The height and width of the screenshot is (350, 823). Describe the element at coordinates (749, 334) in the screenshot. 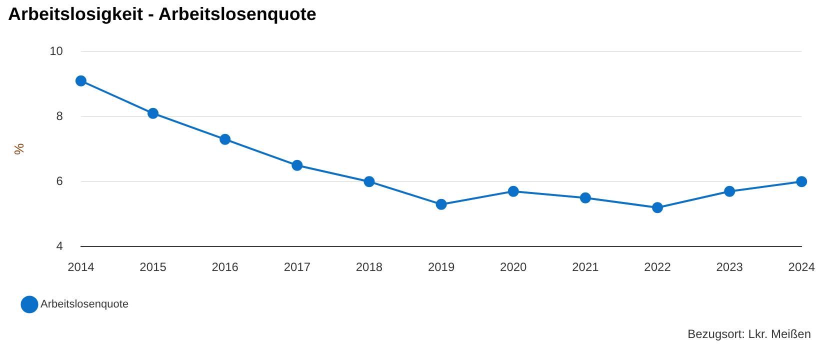

I see `text: Bezugsort: Lkr. Meißen` at that location.